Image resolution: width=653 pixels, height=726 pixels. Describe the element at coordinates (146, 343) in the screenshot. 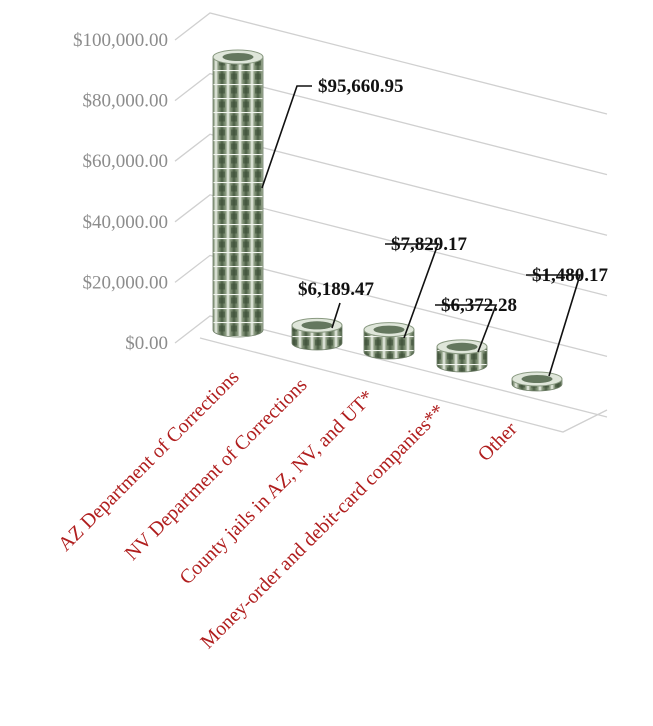

I see `y-tick-label: $0.00` at that location.